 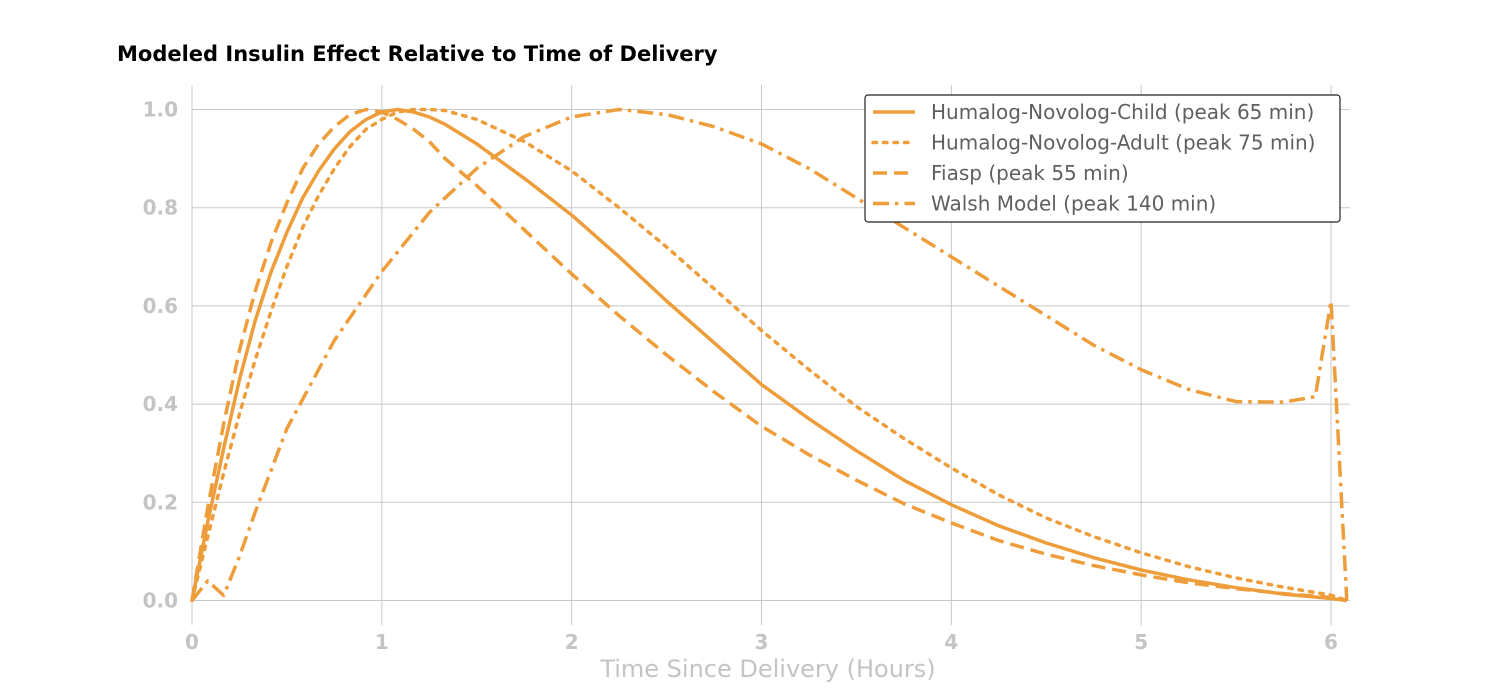 I want to click on x-tick-label: 5, so click(x=1141, y=642).